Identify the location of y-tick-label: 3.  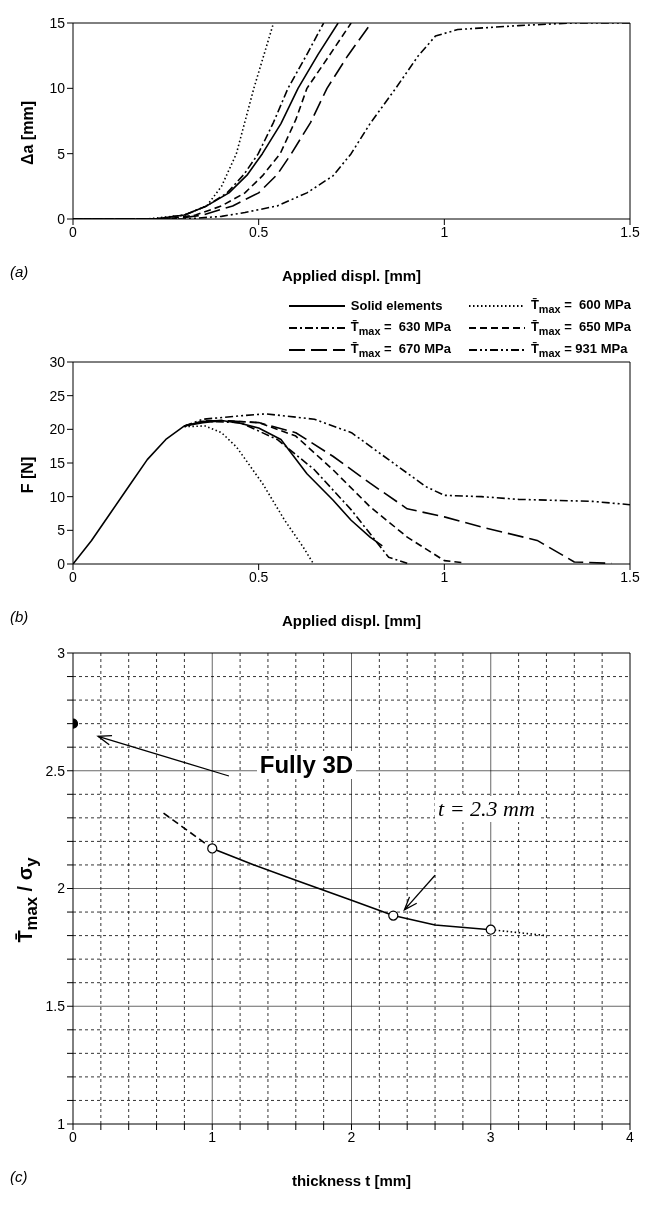
(61, 652).